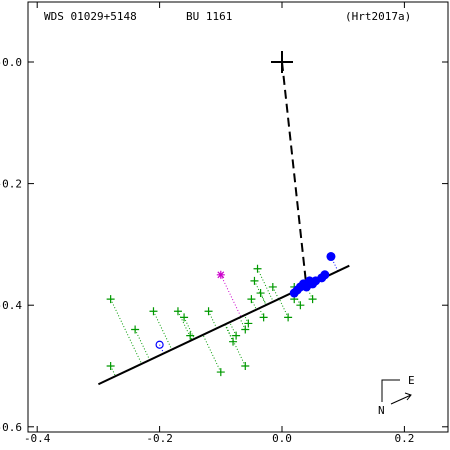 The image size is (450, 450). I want to click on compass: E N, so click(396, 395).